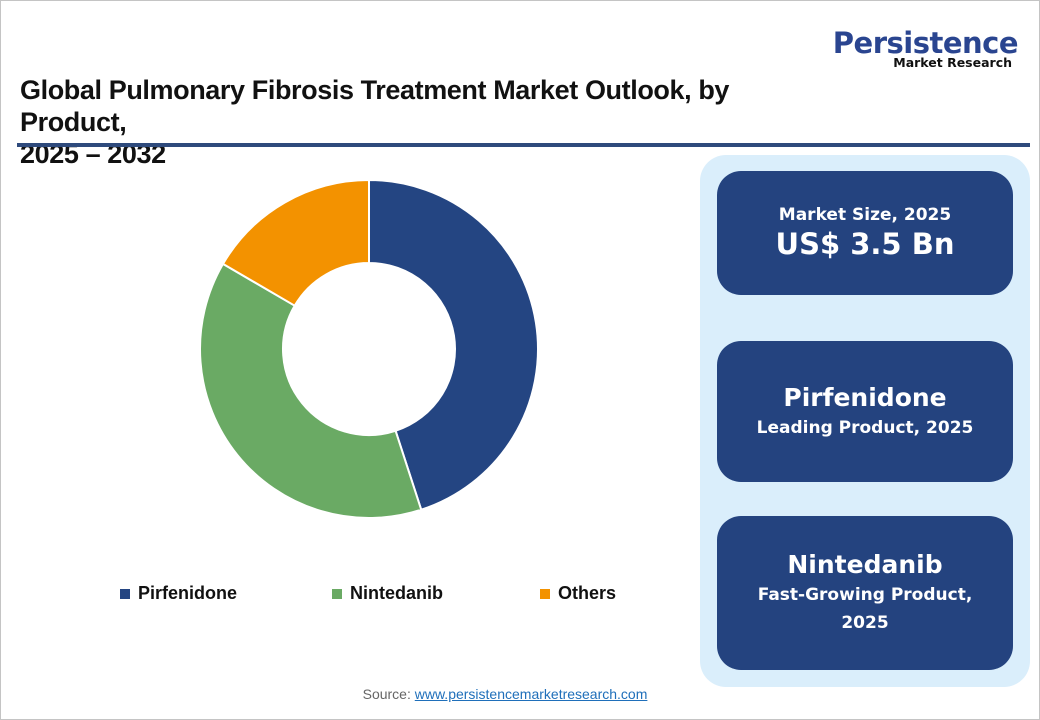 This screenshot has height=720, width=1040. I want to click on brand-logo: Persistence Market Research, so click(918, 48).